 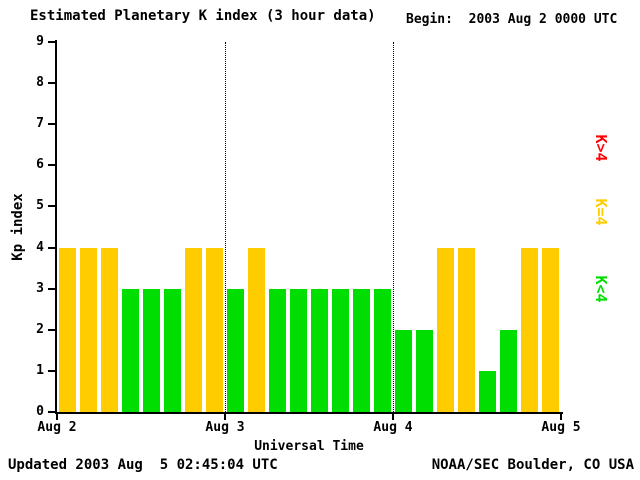 I want to click on y-tick-label: 8, so click(x=40, y=83).